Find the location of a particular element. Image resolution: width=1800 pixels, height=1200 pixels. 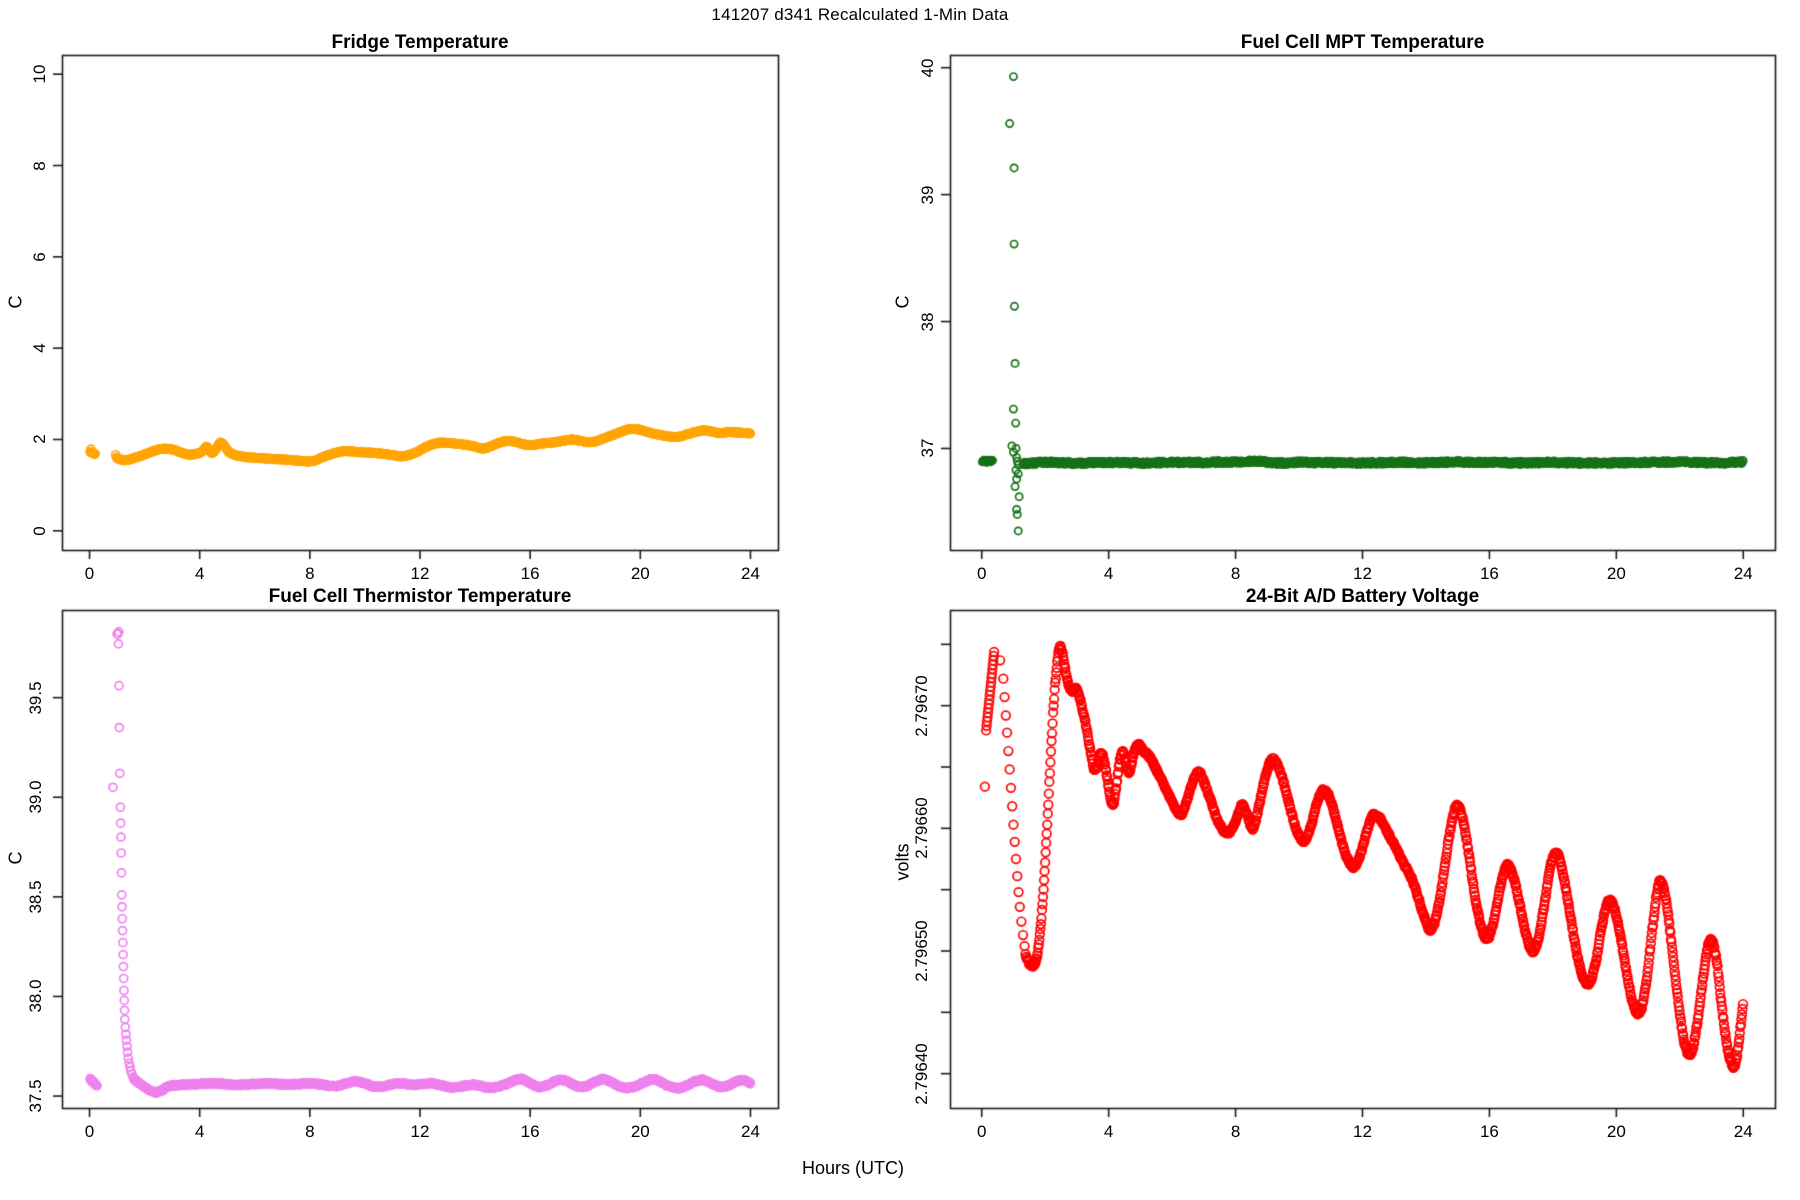

y-tick-label: 38.5 is located at coordinates (35, 897).